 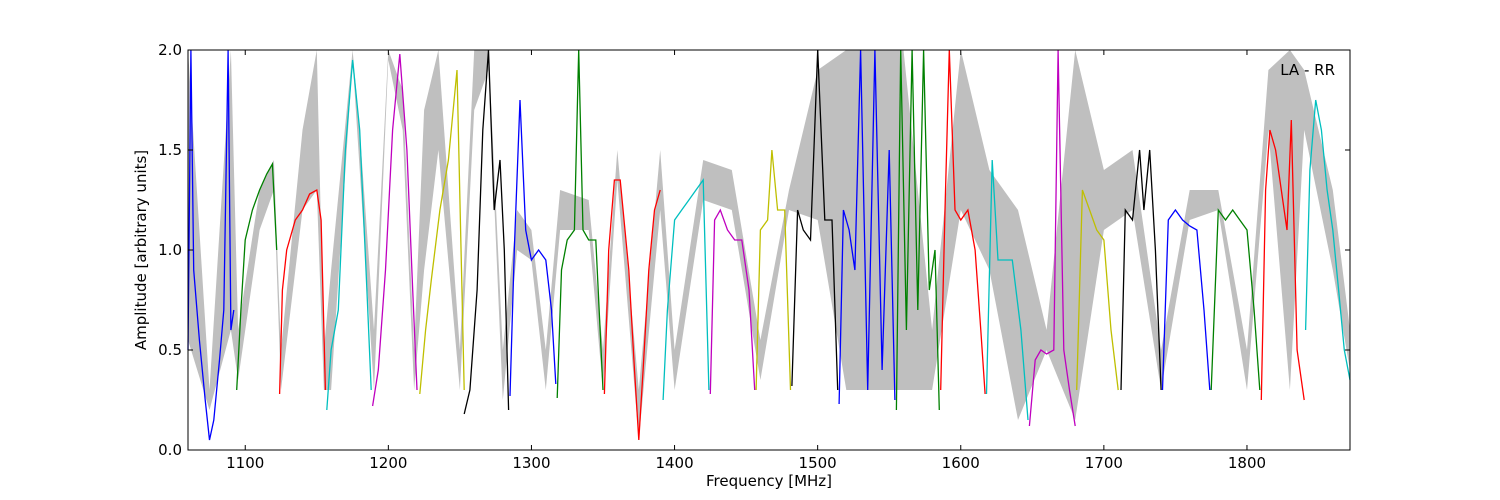 I want to click on plot-annotation: LA - RR, so click(x=1307, y=70).